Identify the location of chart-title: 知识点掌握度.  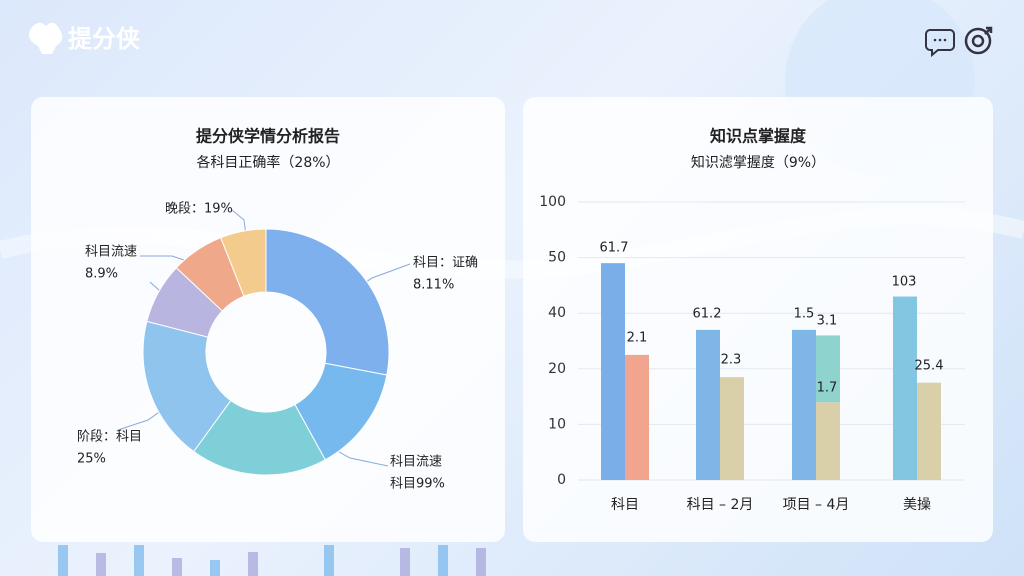
(758, 136).